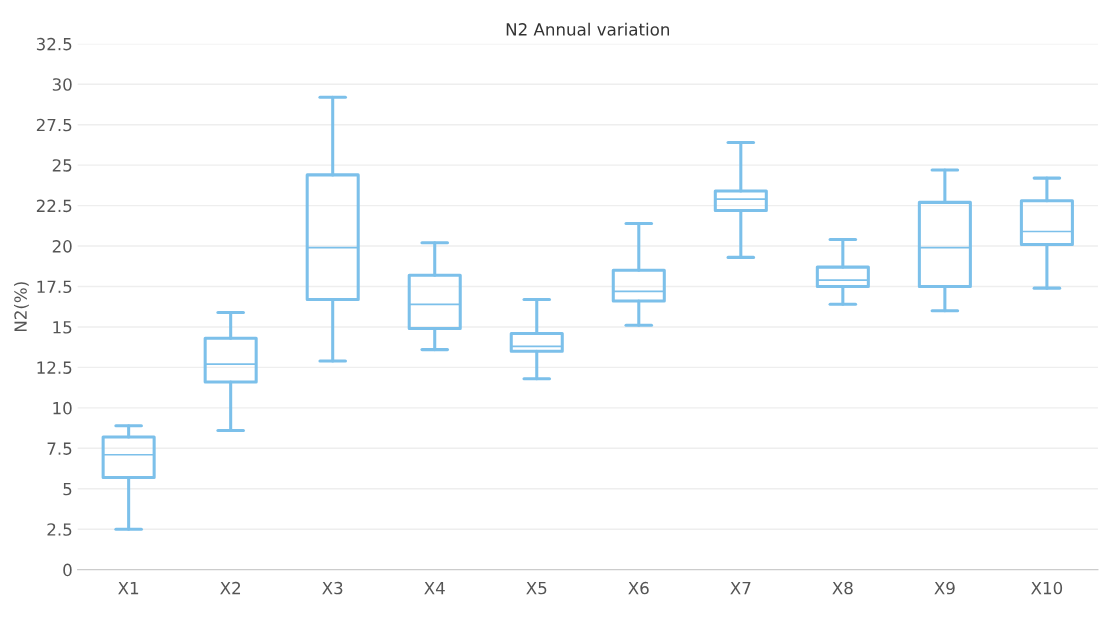  Describe the element at coordinates (54, 44) in the screenshot. I see `y-tick-label: 32.5` at that location.